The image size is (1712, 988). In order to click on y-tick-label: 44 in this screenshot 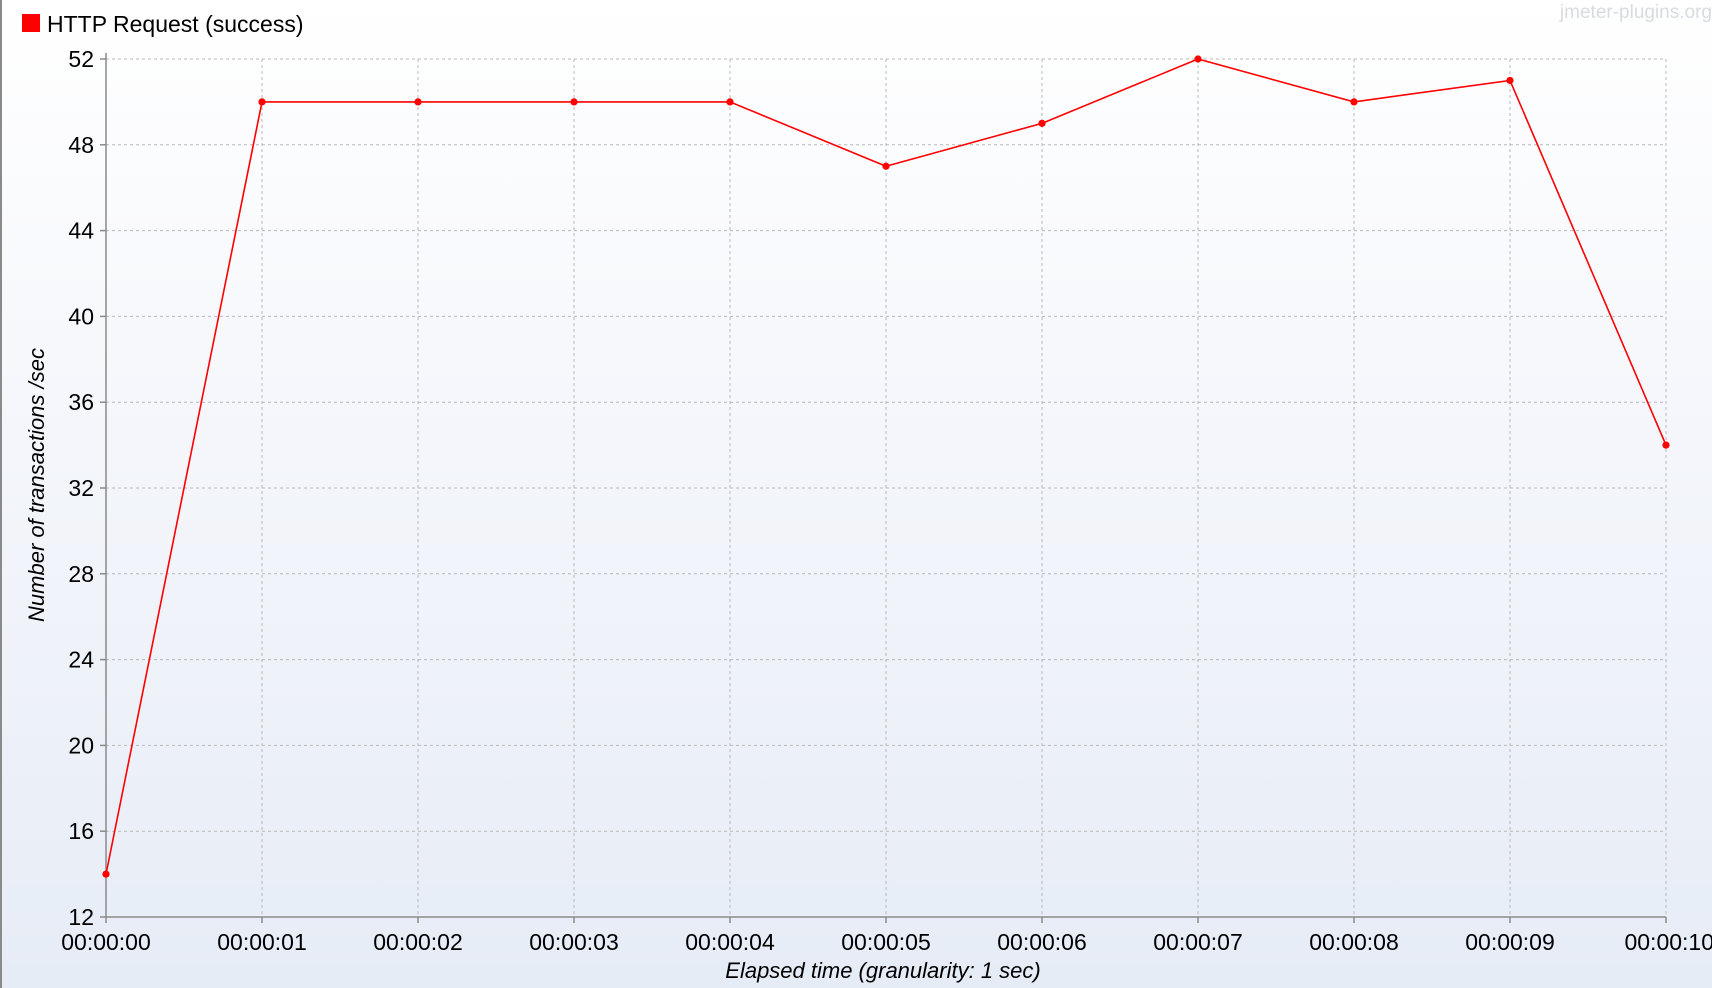, I will do `click(81, 231)`.